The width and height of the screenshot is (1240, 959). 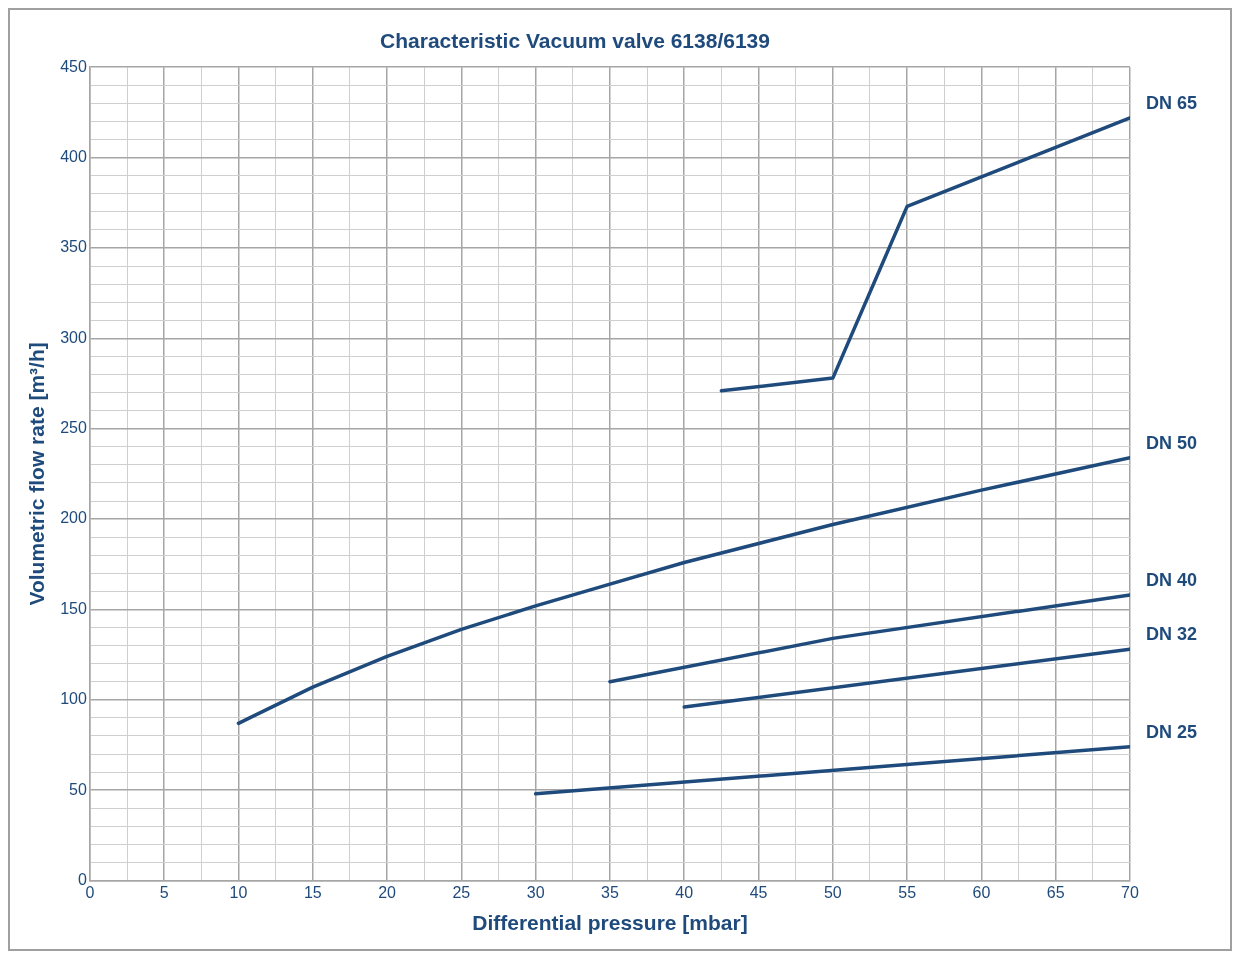 What do you see at coordinates (610, 923) in the screenshot?
I see `x-axis-title: Differential pressure [mbar]` at bounding box center [610, 923].